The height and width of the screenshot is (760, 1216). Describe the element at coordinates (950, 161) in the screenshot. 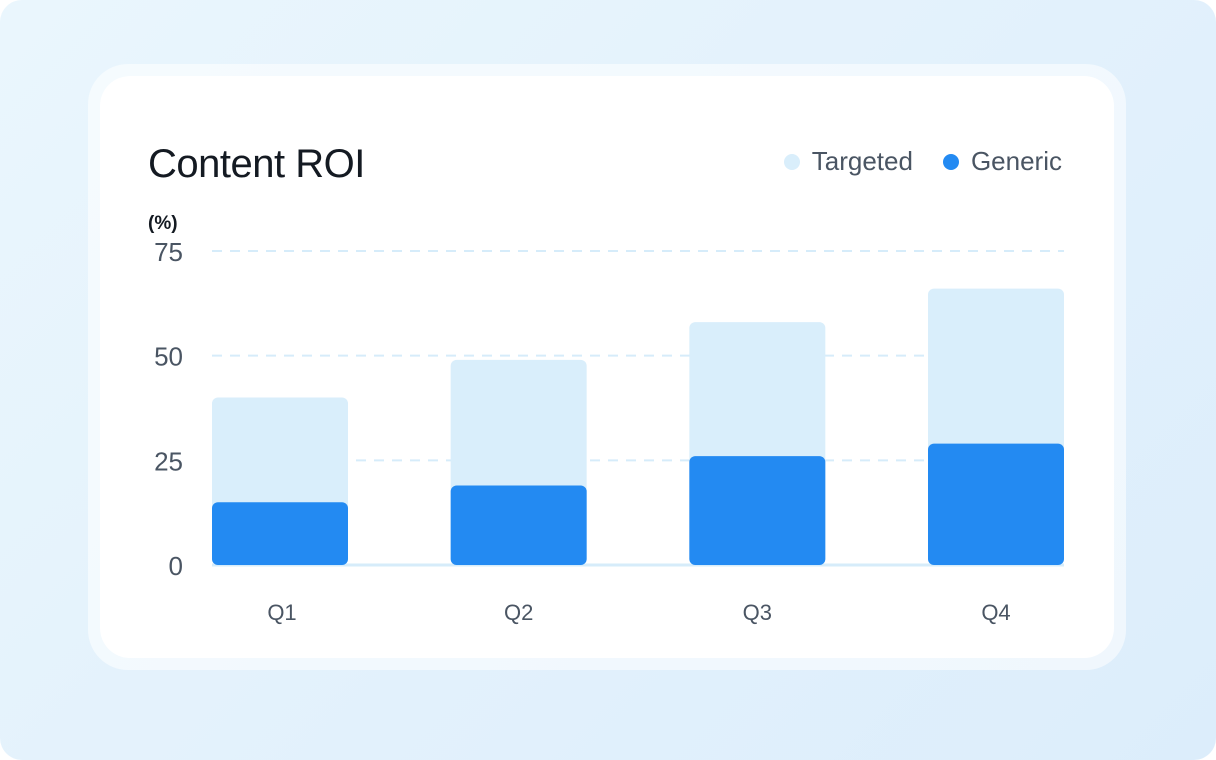

I see `legend-swatch-generic` at that location.